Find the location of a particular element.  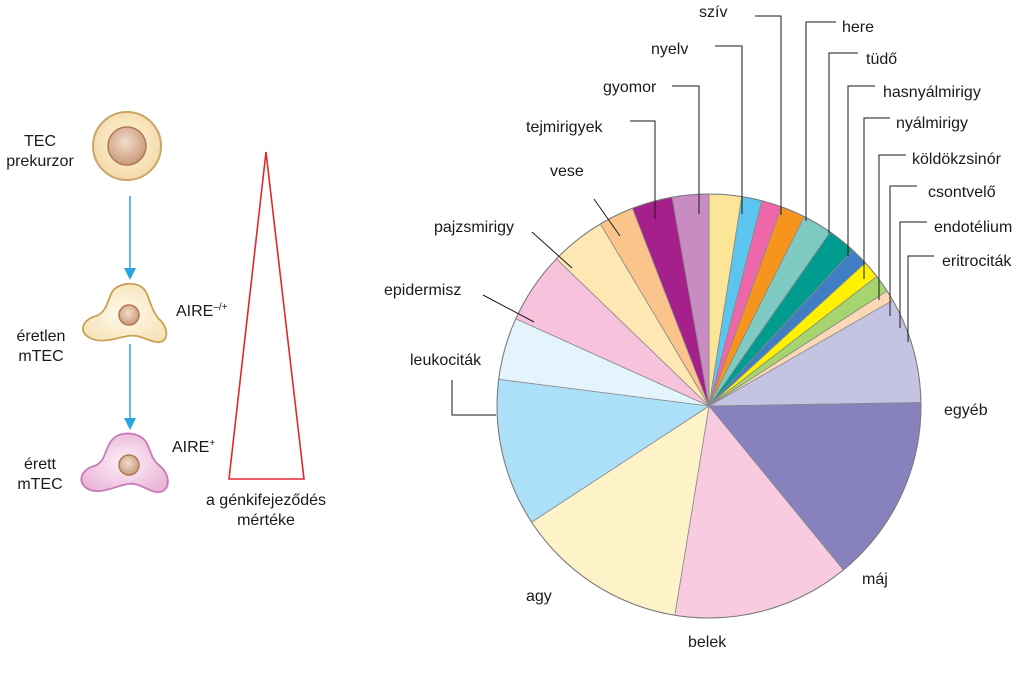

leader-line-pajzsmirigy is located at coordinates (552, 250).